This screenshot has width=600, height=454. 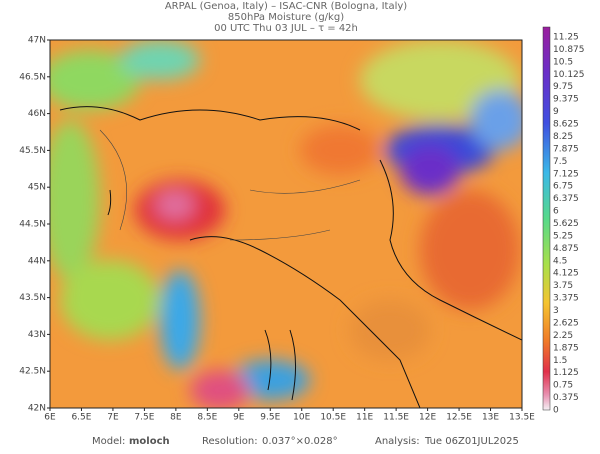 I want to click on lon-label: 11.5E, so click(x=396, y=418).